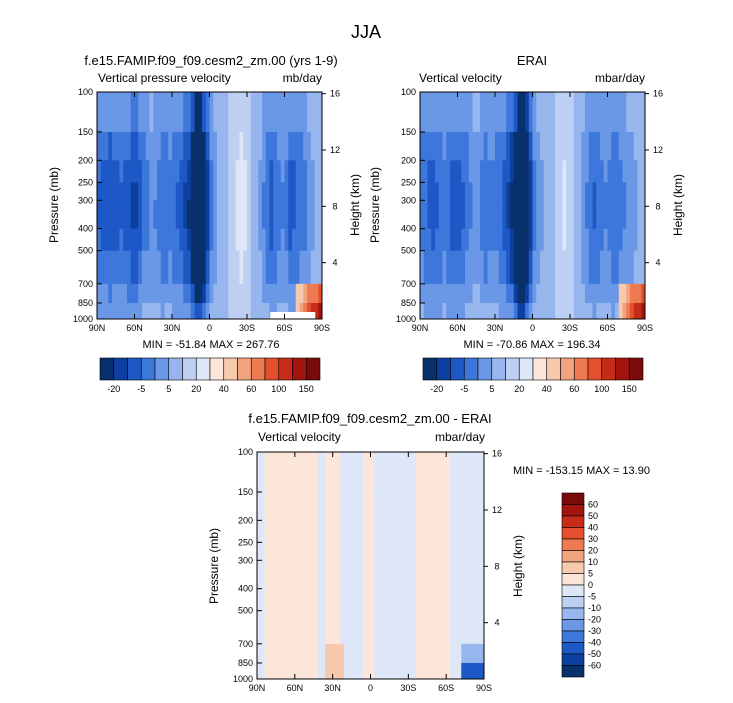 Image resolution: width=733 pixels, height=703 pixels. What do you see at coordinates (306, 389) in the screenshot?
I see `colorbar-label: 150` at bounding box center [306, 389].